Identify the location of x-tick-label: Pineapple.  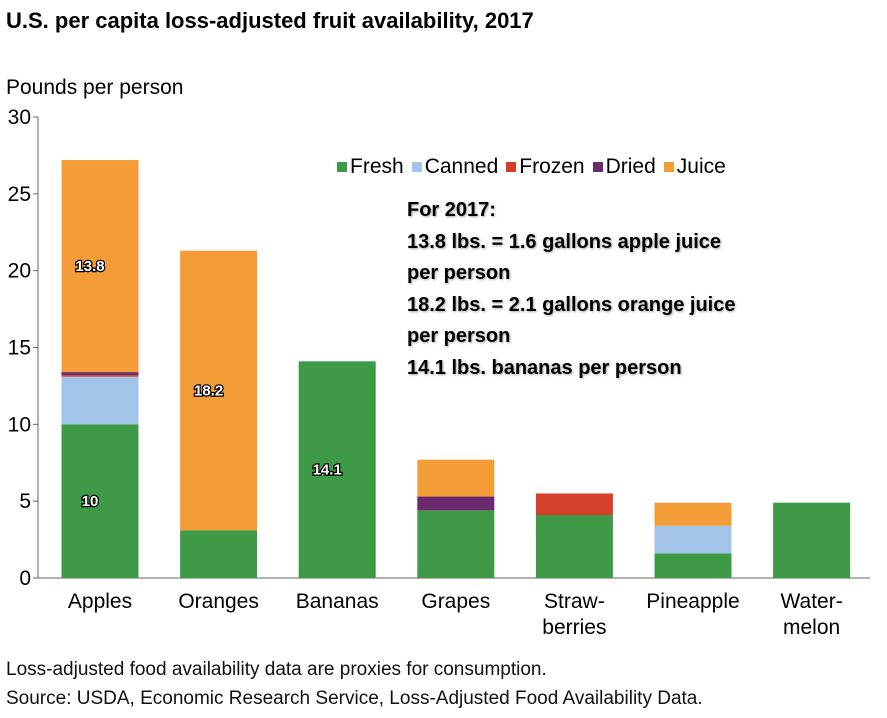
(692, 601).